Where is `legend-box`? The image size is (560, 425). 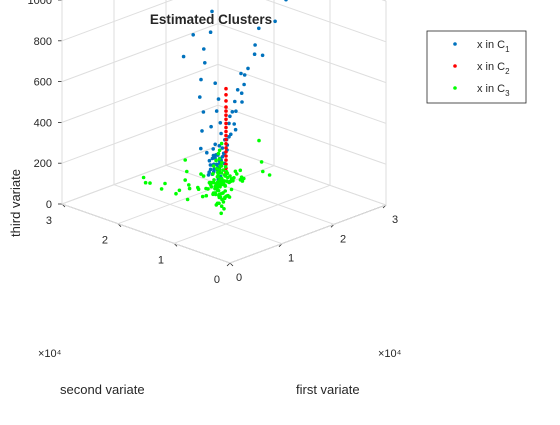 legend-box is located at coordinates (476, 67).